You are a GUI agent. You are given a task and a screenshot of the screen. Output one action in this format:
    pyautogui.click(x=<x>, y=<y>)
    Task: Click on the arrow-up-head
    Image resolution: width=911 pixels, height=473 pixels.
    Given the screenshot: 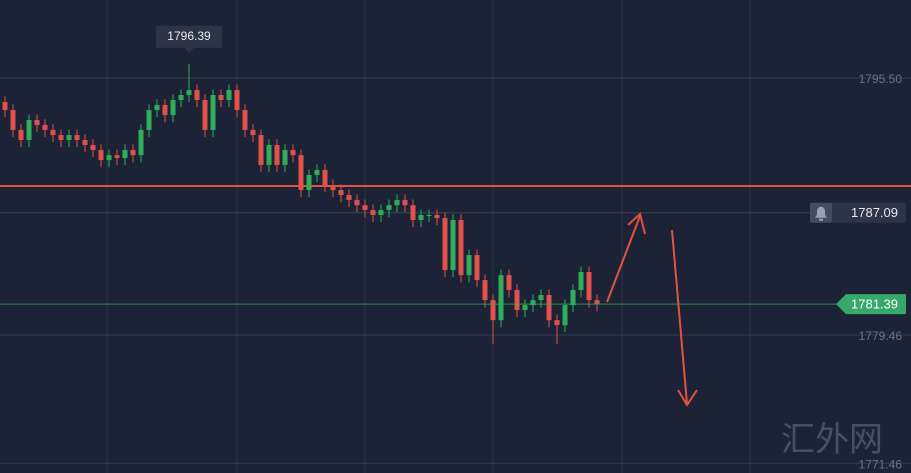 What is the action you would take?
    pyautogui.click(x=636, y=223)
    